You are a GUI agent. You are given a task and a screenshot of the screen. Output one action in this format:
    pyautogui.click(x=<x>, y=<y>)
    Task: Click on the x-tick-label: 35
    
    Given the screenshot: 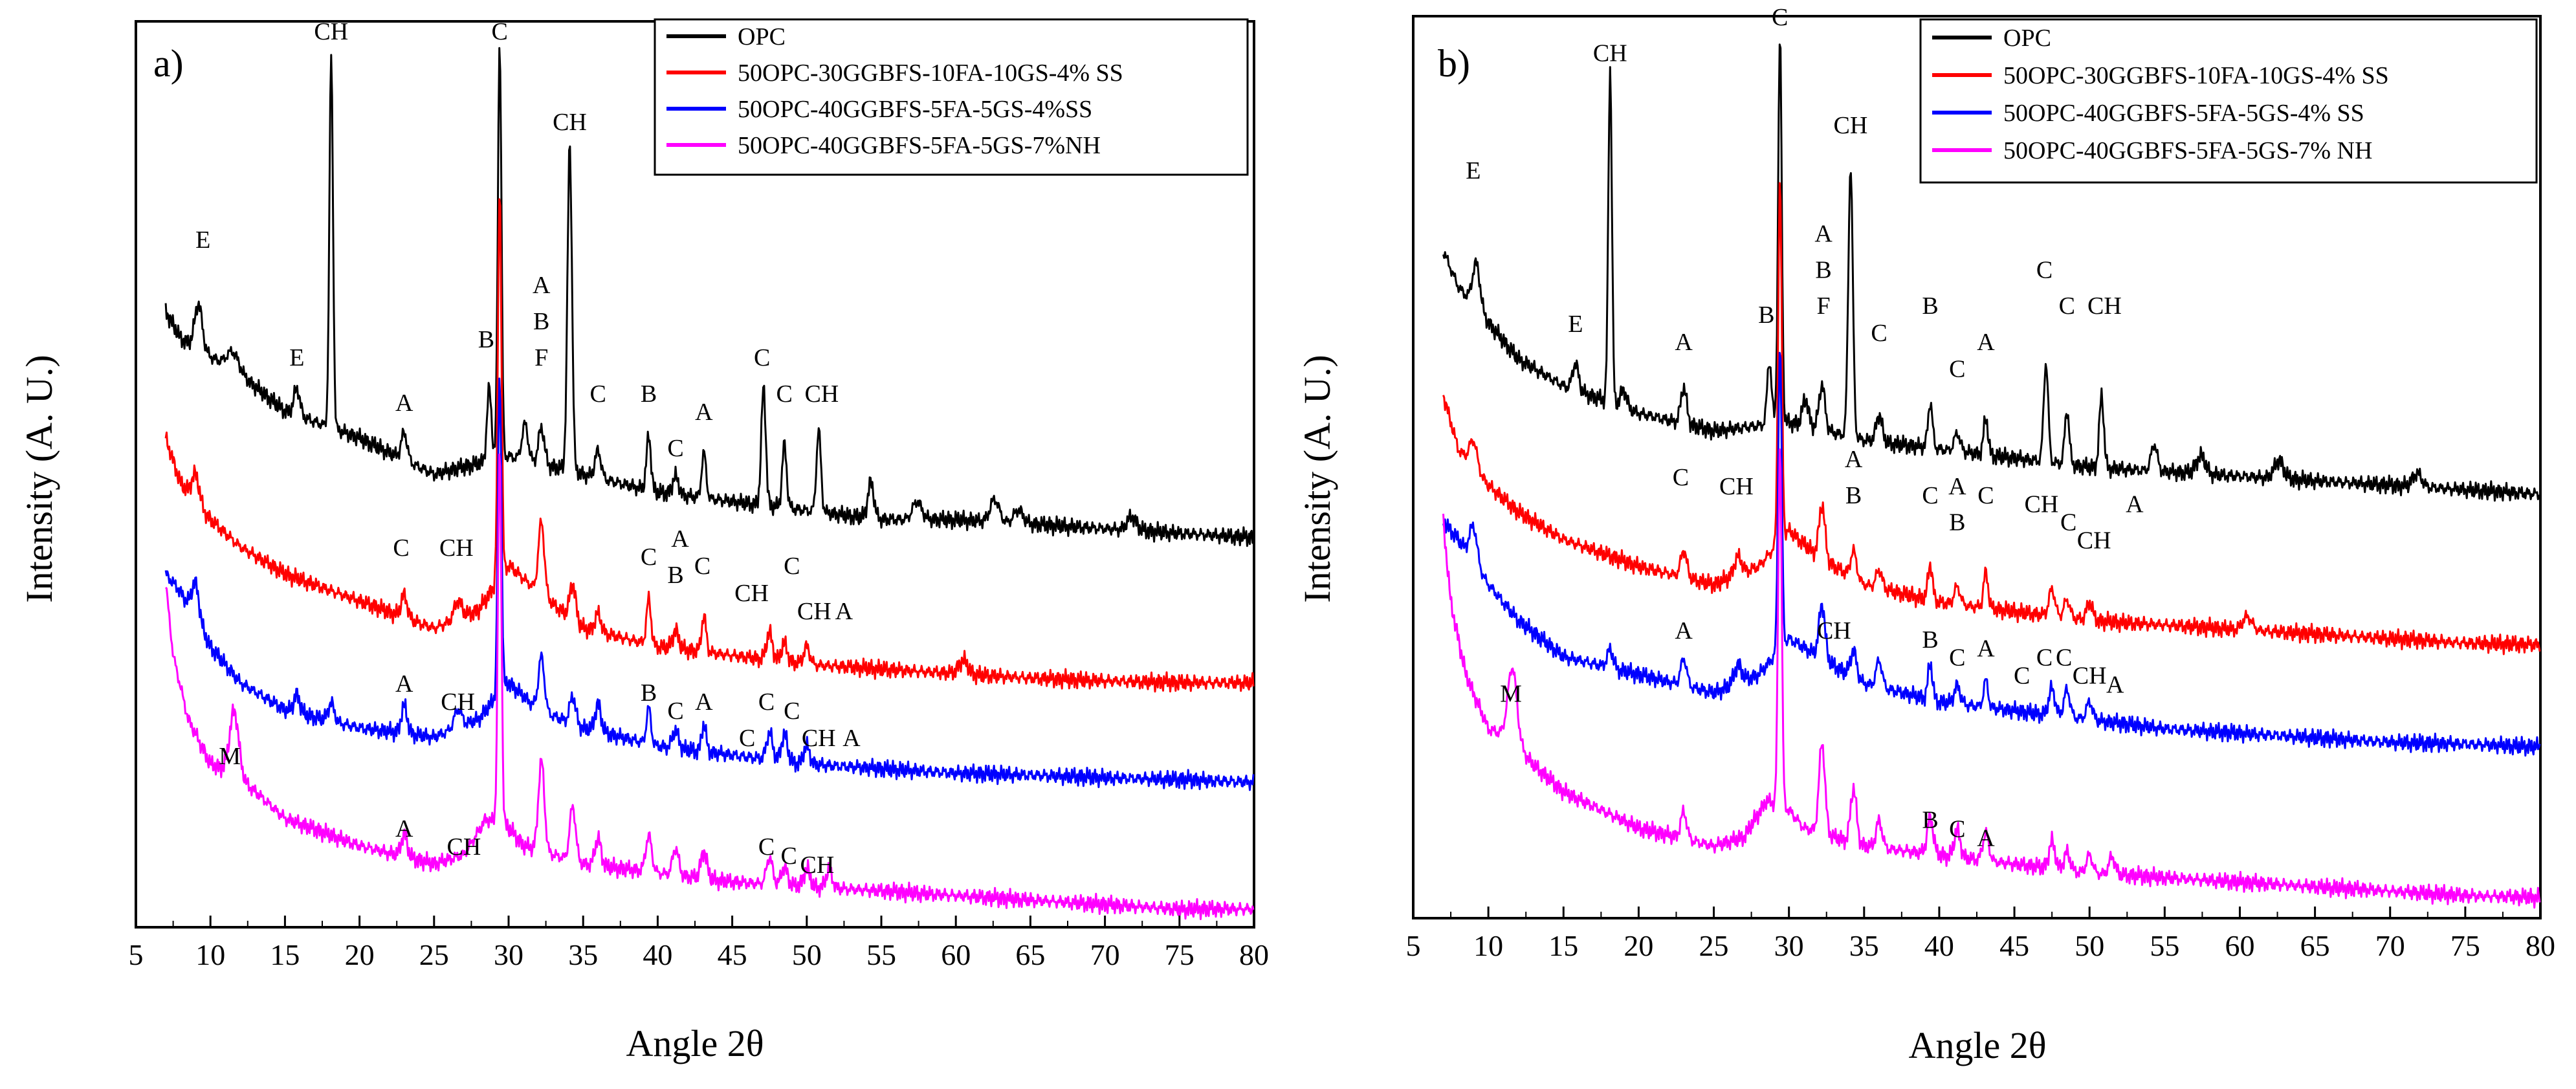 What is the action you would take?
    pyautogui.click(x=583, y=954)
    